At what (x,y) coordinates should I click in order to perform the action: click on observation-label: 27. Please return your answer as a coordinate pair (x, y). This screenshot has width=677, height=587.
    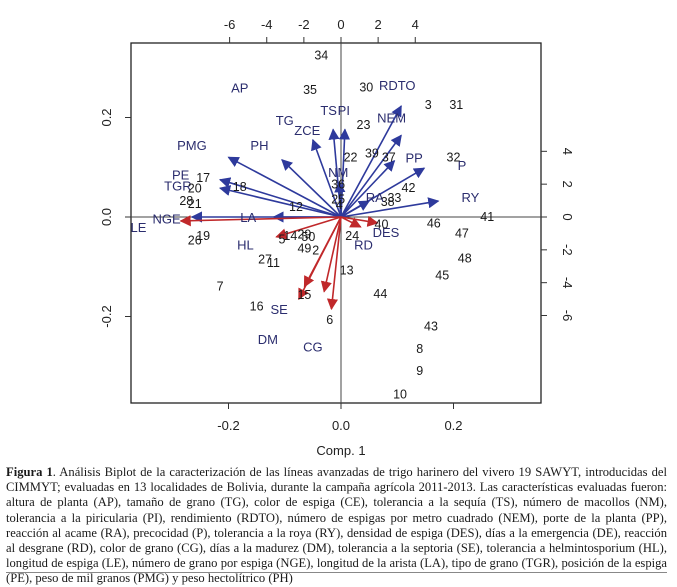
    Looking at the image, I should click on (265, 259).